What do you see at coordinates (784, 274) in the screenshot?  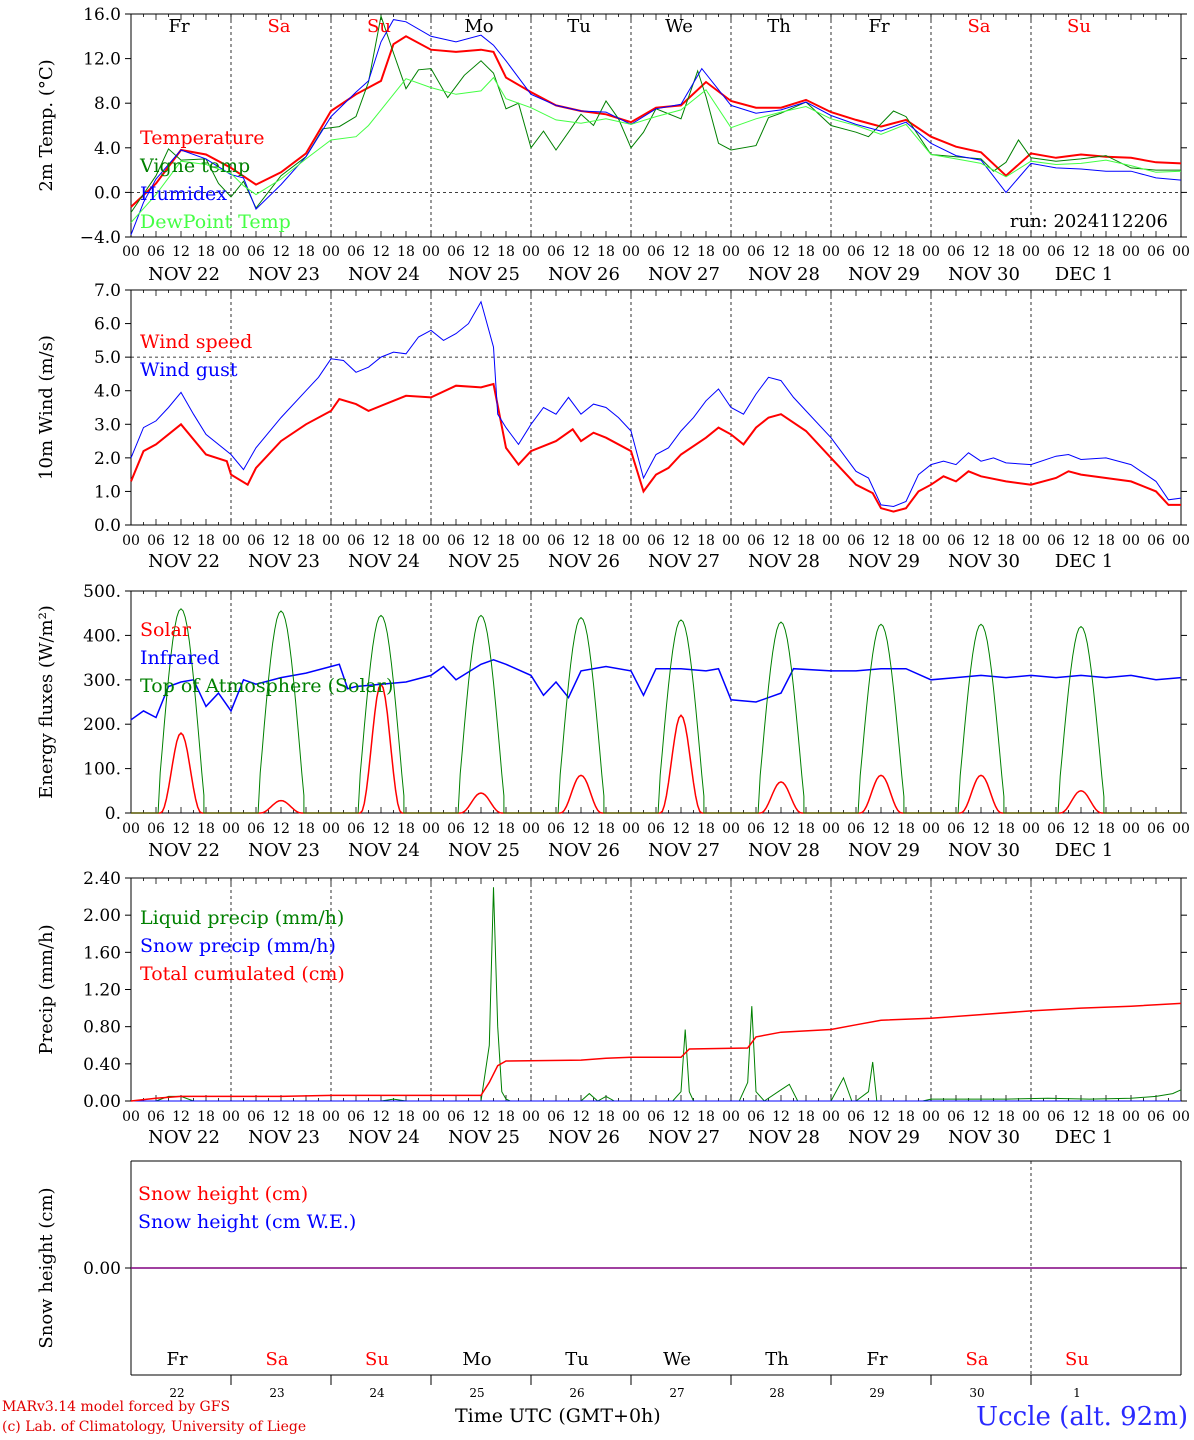 I see `date-label: NOV 28` at bounding box center [784, 274].